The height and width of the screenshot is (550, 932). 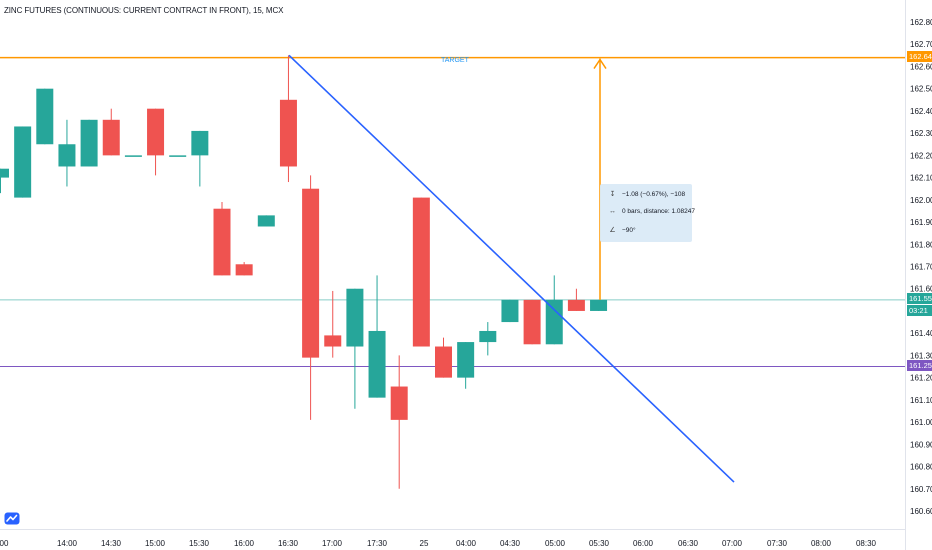 I want to click on price-tick-label: 161.20, so click(x=921, y=378).